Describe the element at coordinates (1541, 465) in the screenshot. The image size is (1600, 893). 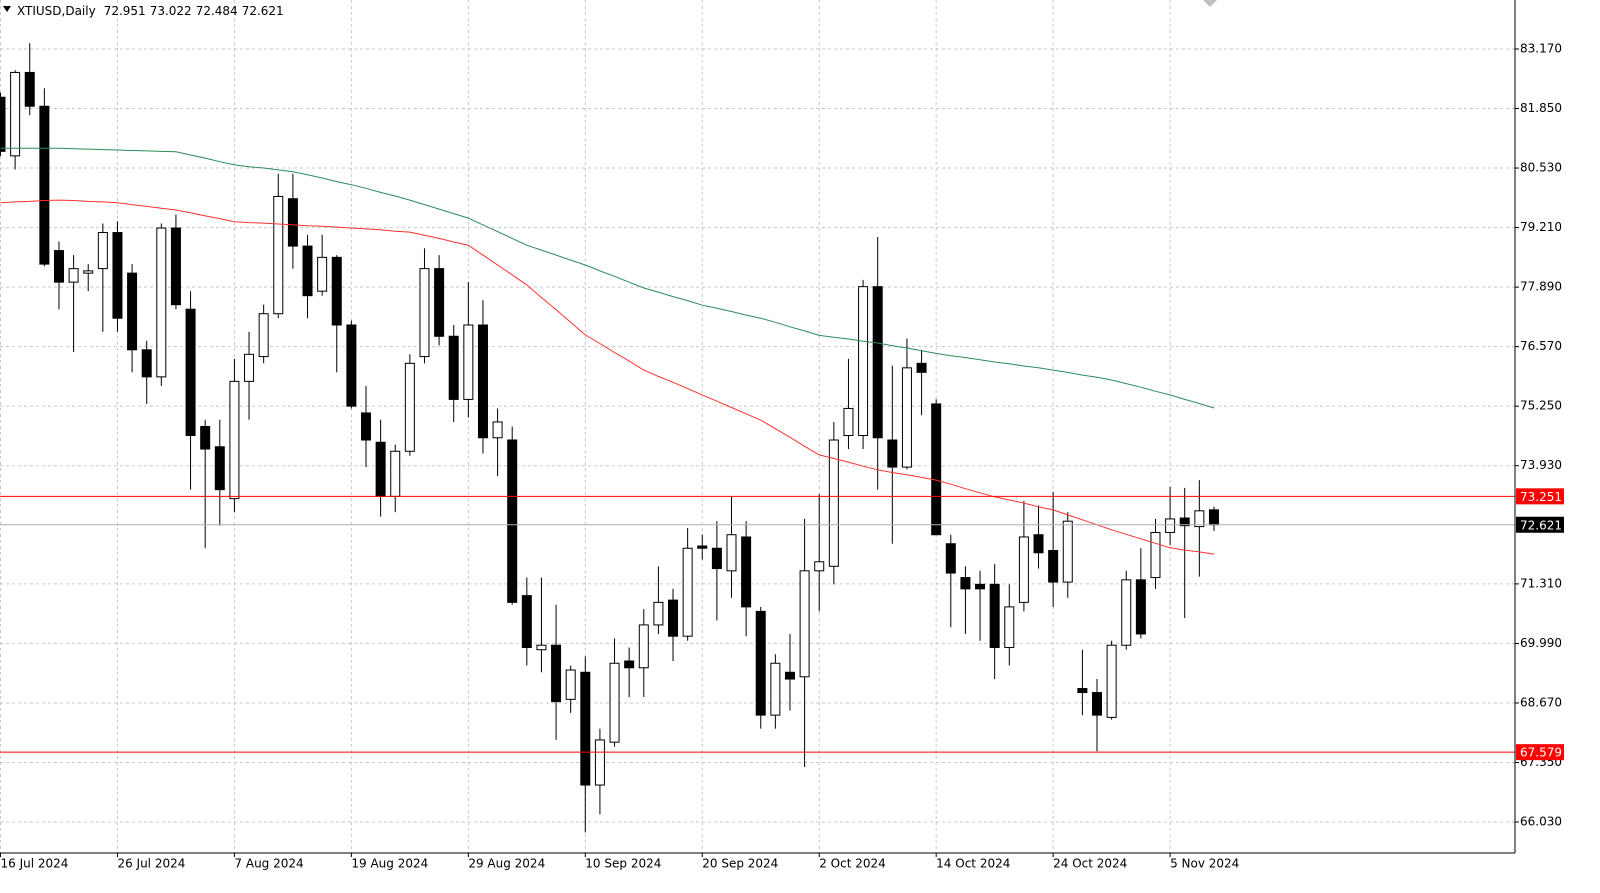
I see `y-tick-label: 73.930` at that location.